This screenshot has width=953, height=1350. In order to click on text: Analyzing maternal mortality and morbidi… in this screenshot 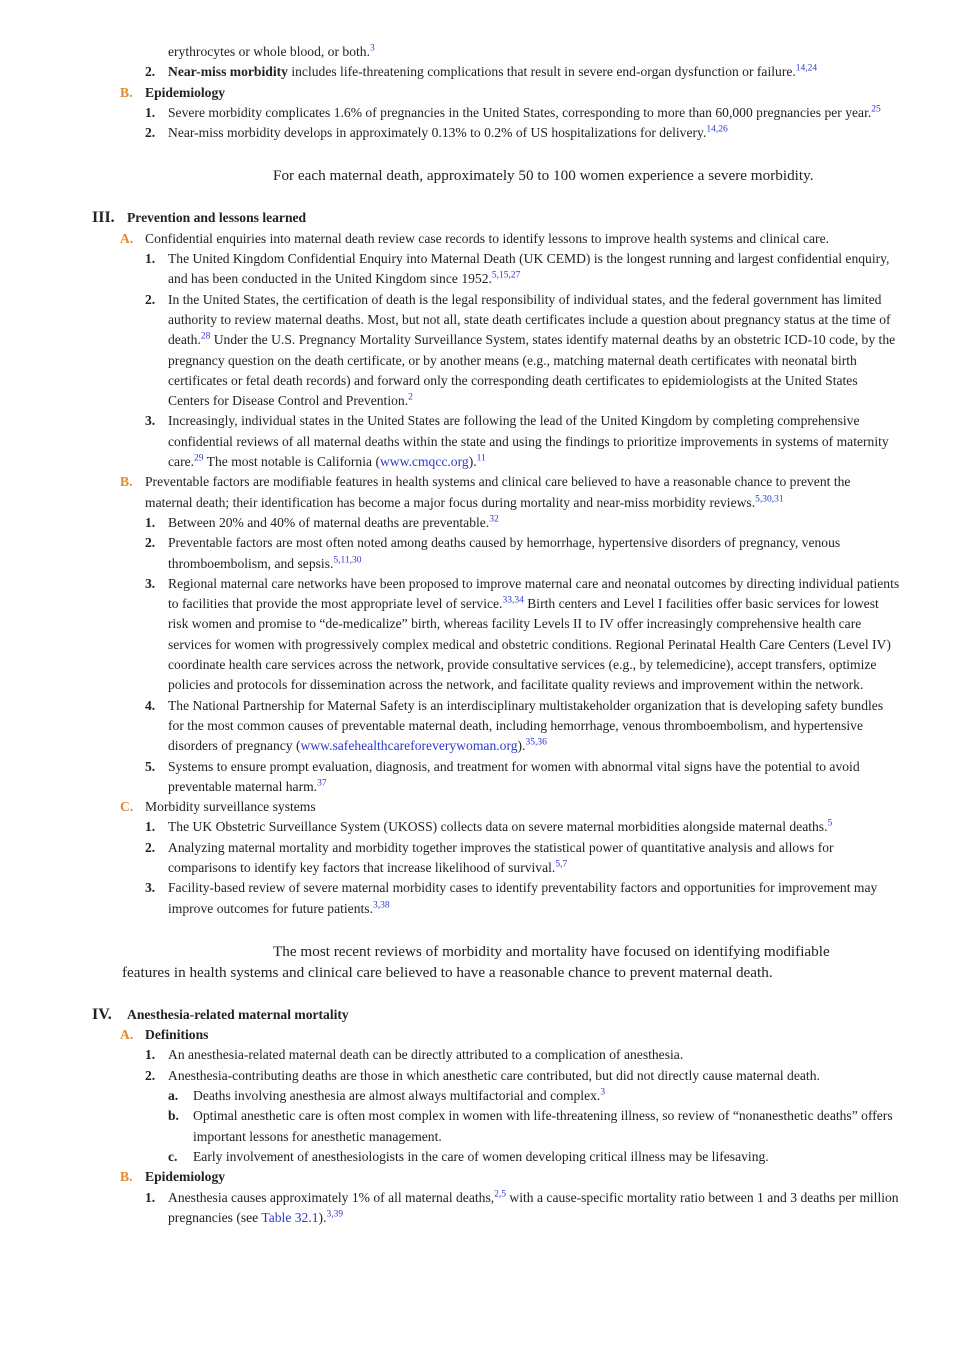, I will do `click(501, 857)`.